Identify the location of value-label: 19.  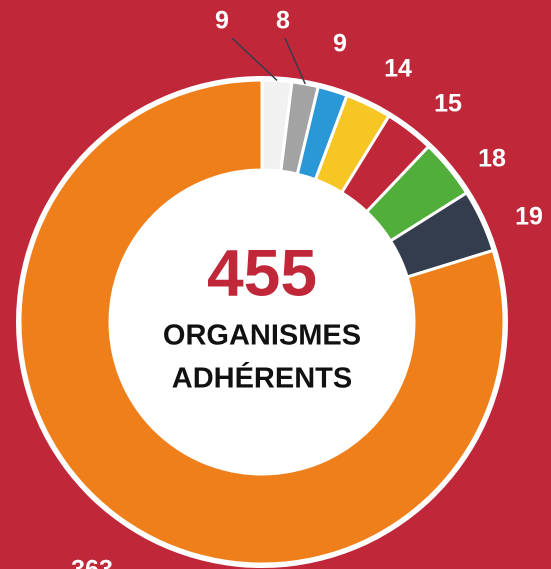
(529, 217).